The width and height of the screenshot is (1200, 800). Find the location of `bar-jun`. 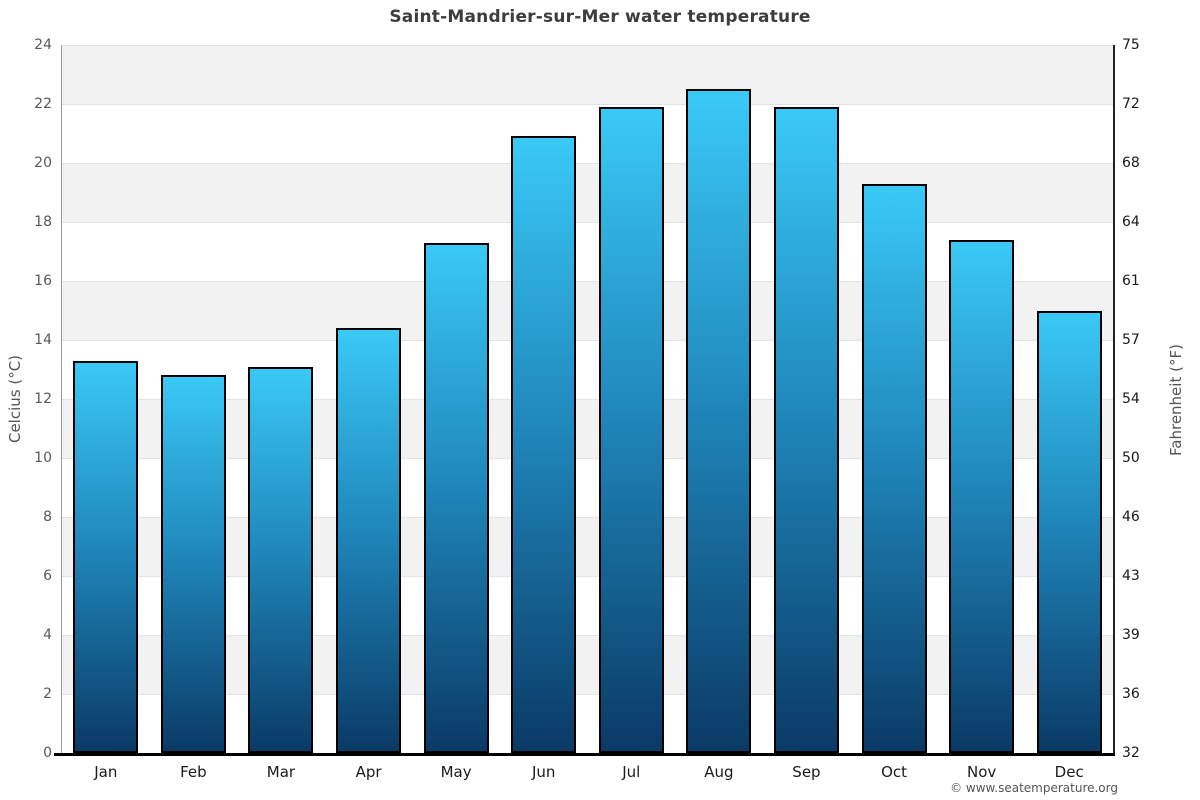

bar-jun is located at coordinates (544, 444).